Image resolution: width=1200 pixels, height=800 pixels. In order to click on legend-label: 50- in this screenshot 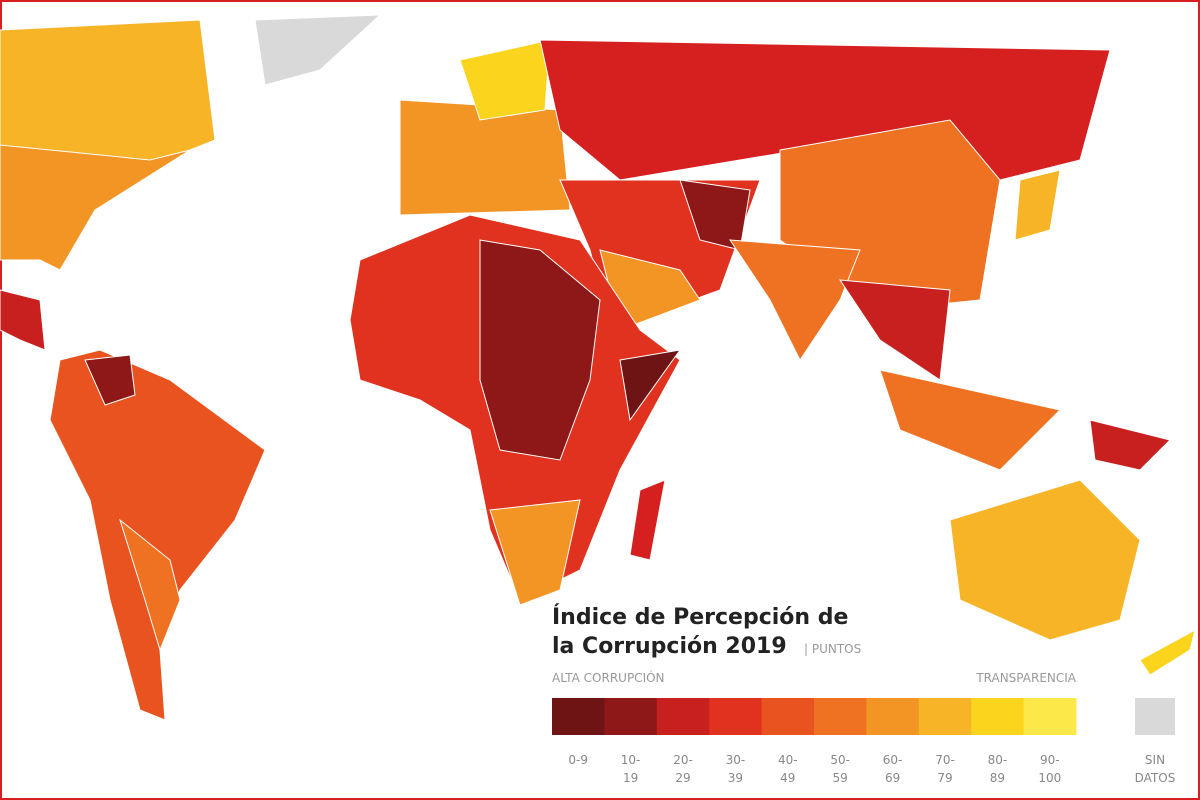, I will do `click(840, 760)`.